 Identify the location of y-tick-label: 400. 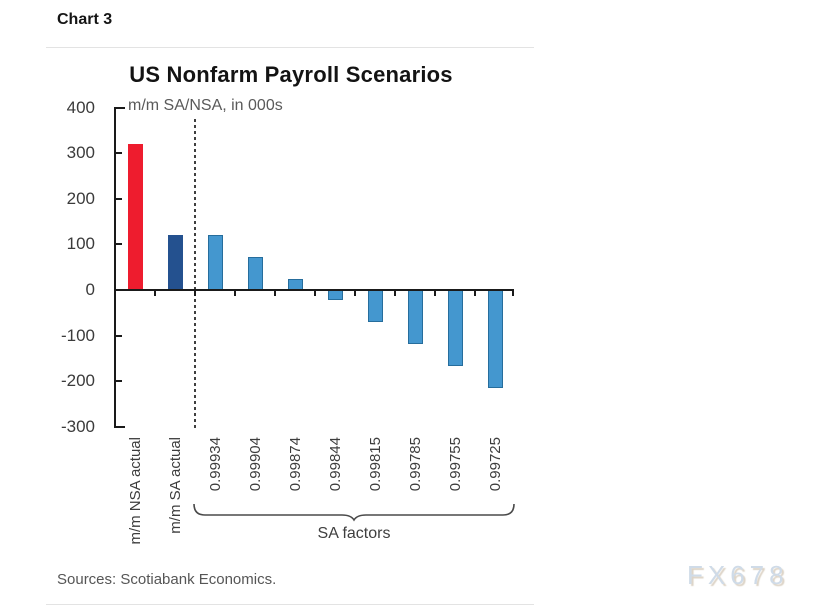
(80, 107).